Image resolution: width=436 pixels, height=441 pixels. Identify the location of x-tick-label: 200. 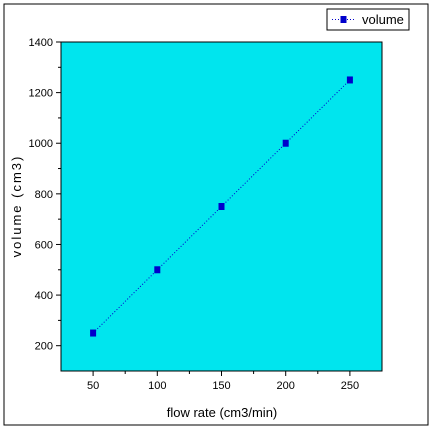
(286, 386).